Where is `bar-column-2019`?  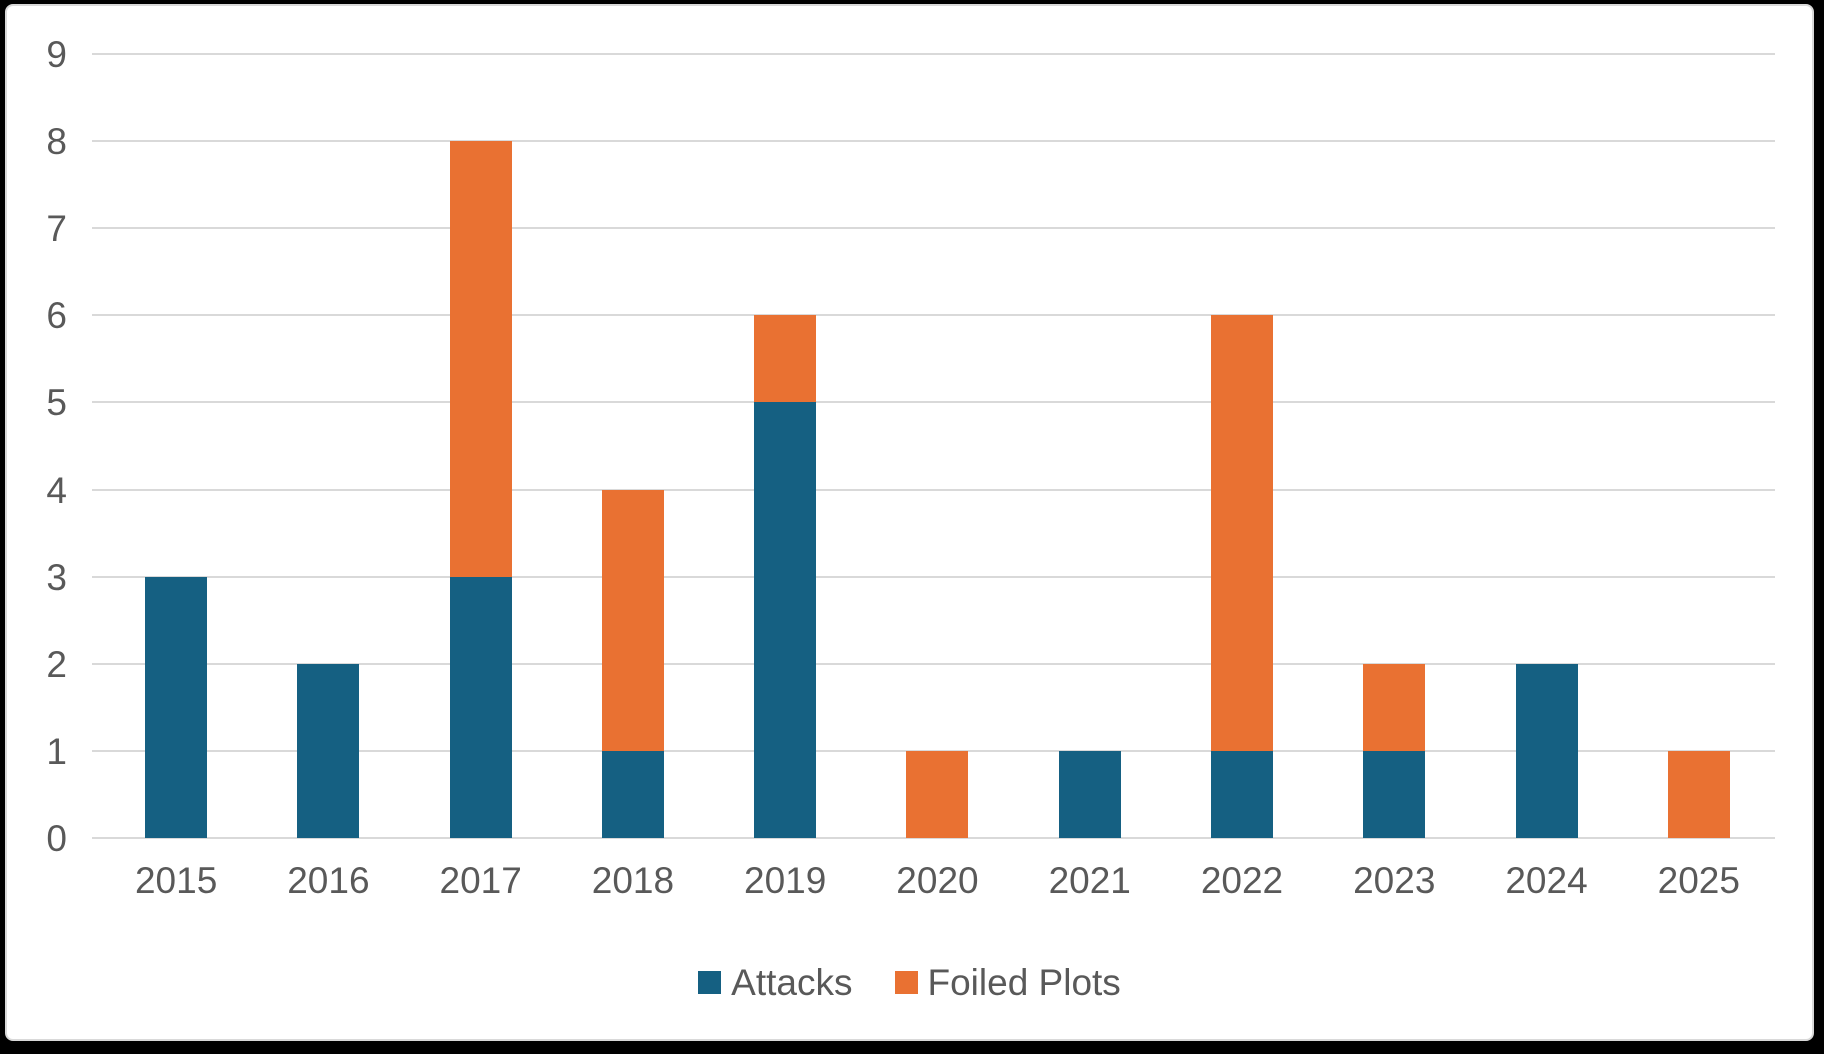
bar-column-2019 is located at coordinates (785, 446).